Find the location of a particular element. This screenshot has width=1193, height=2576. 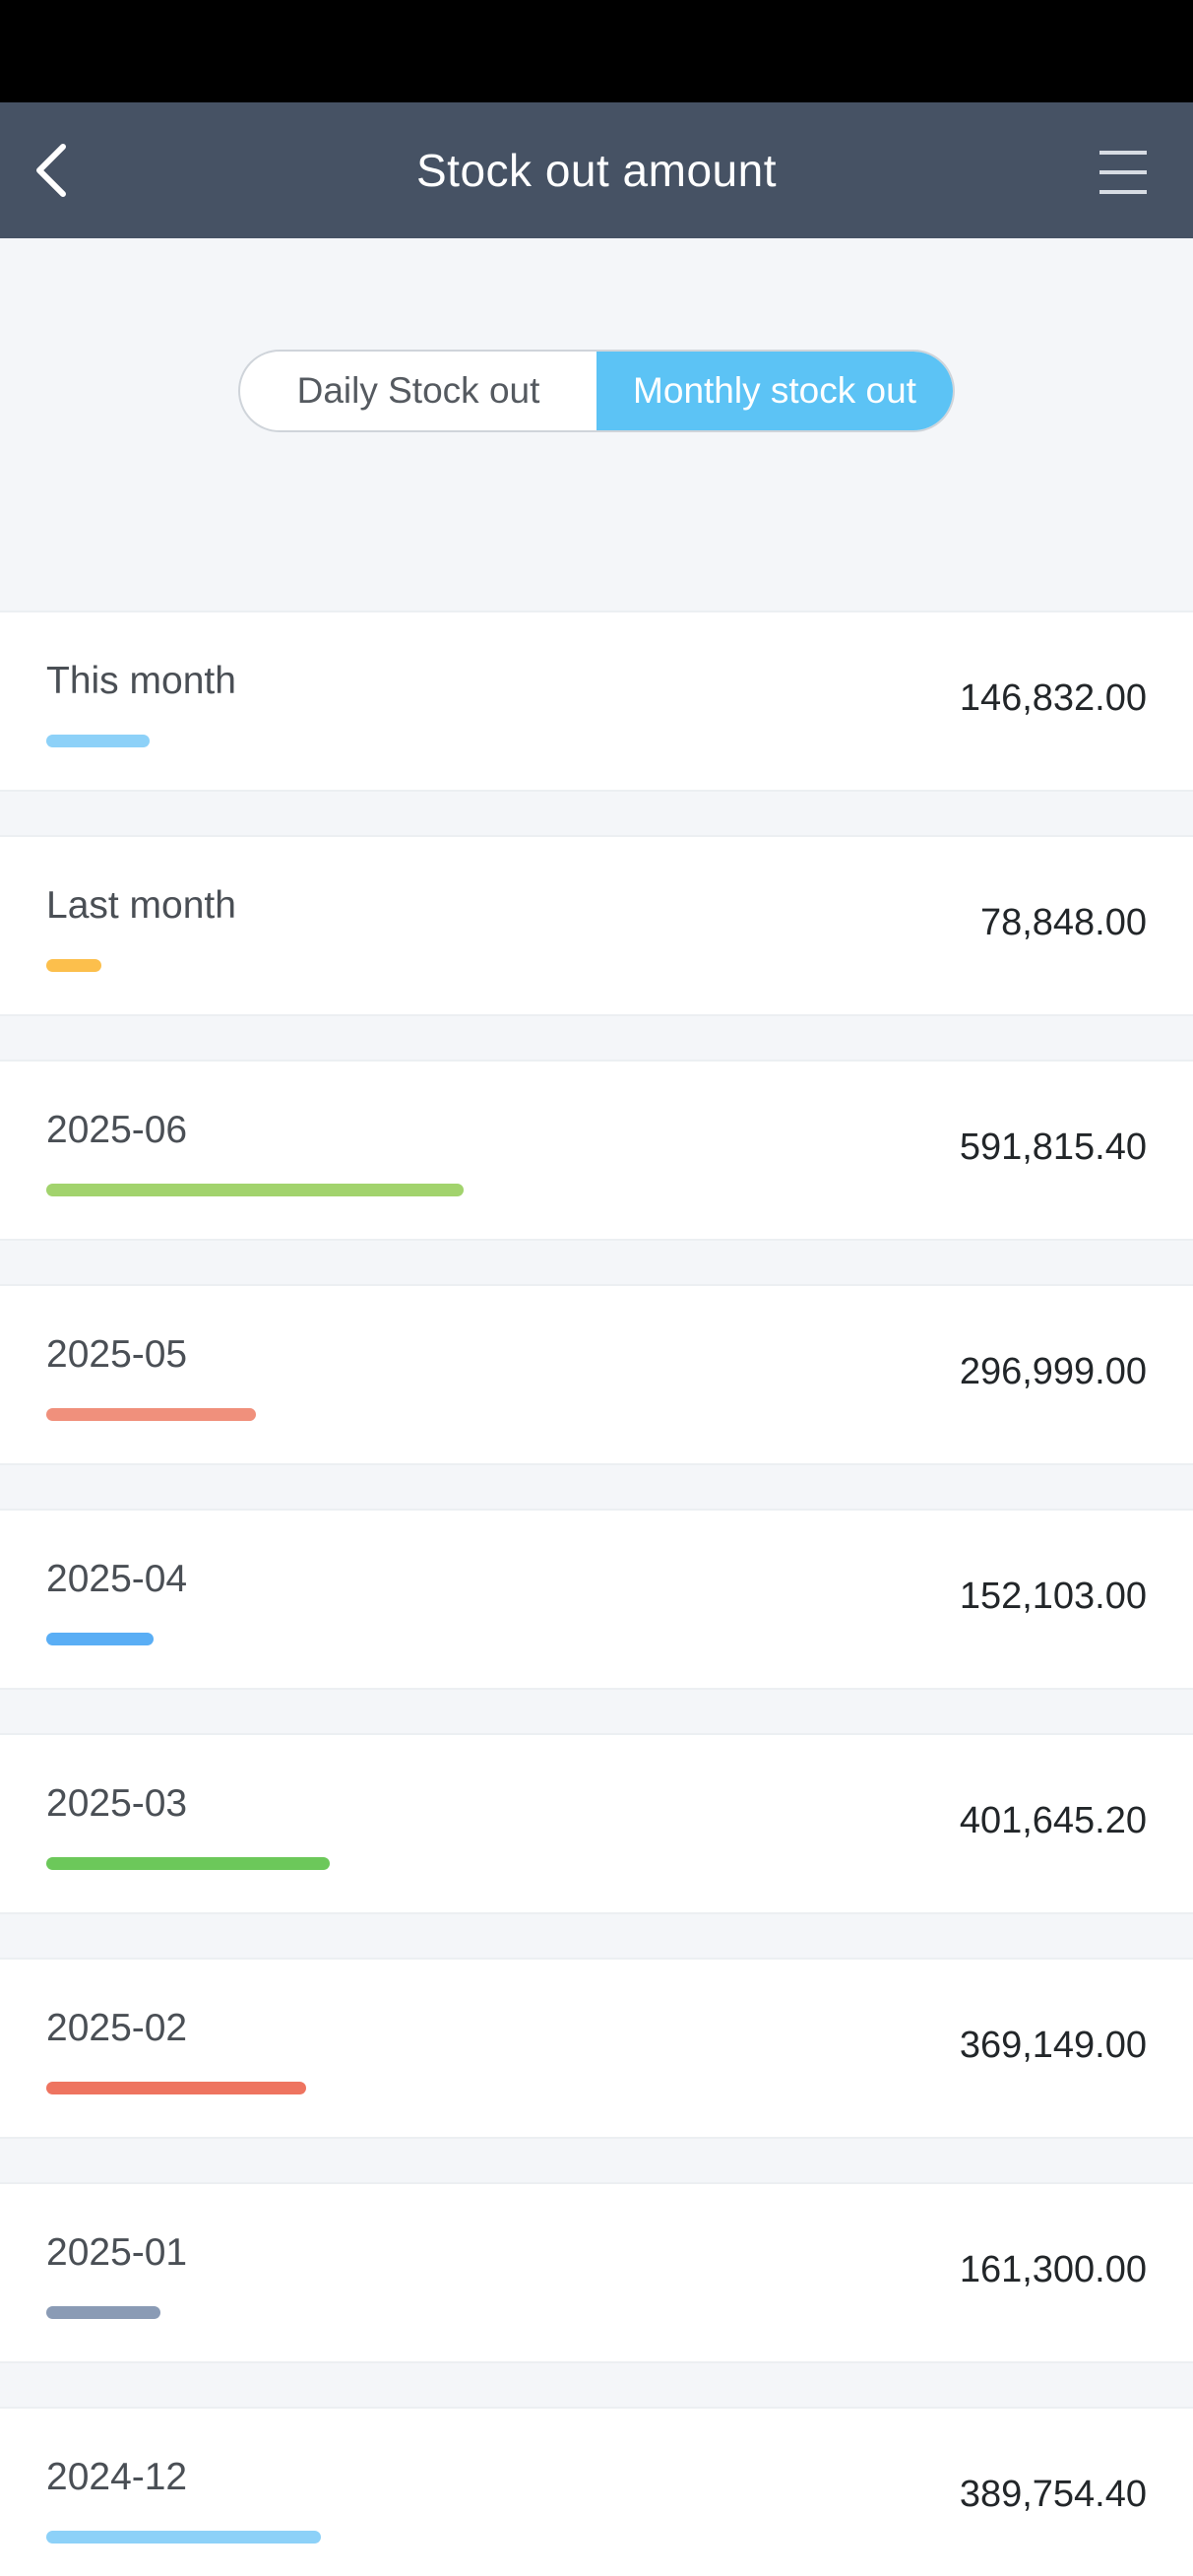

list-item-label: 2025-01 is located at coordinates (117, 2252).